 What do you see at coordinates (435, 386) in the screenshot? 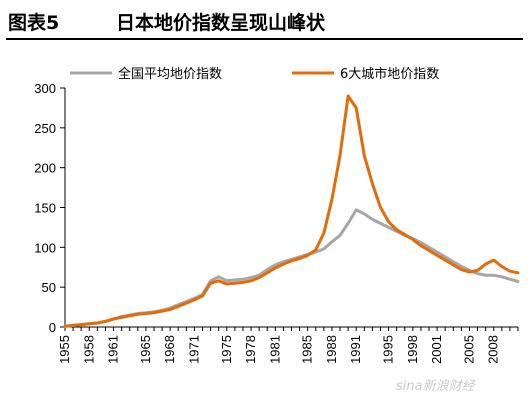
I see `watermark: sina新浪财经` at bounding box center [435, 386].